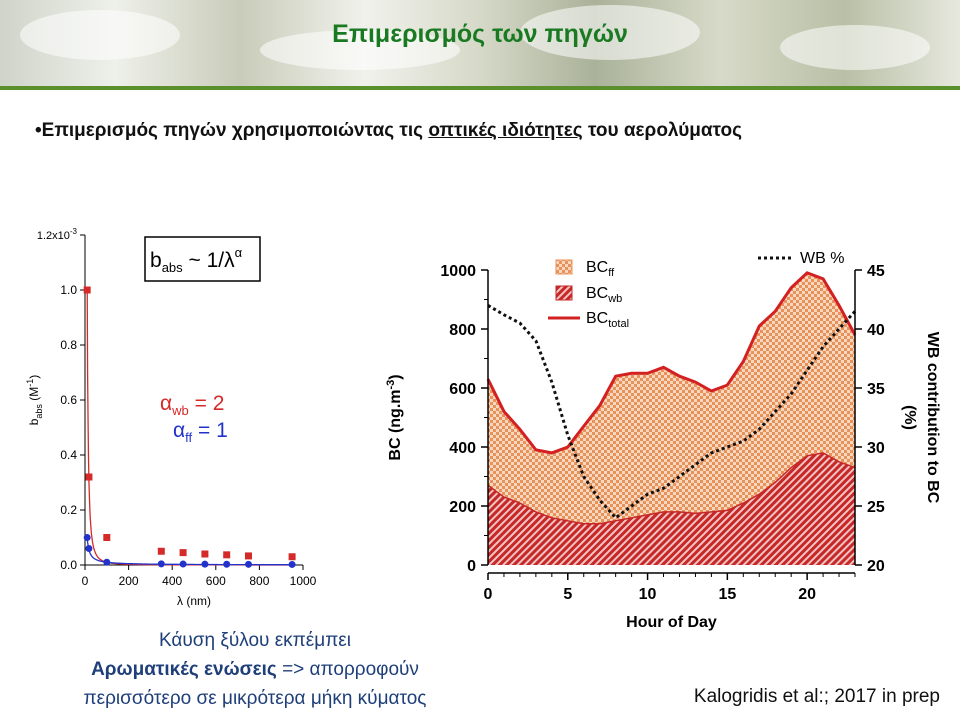  I want to click on y-axis-label: BC (ng.m-3), so click(394, 417).